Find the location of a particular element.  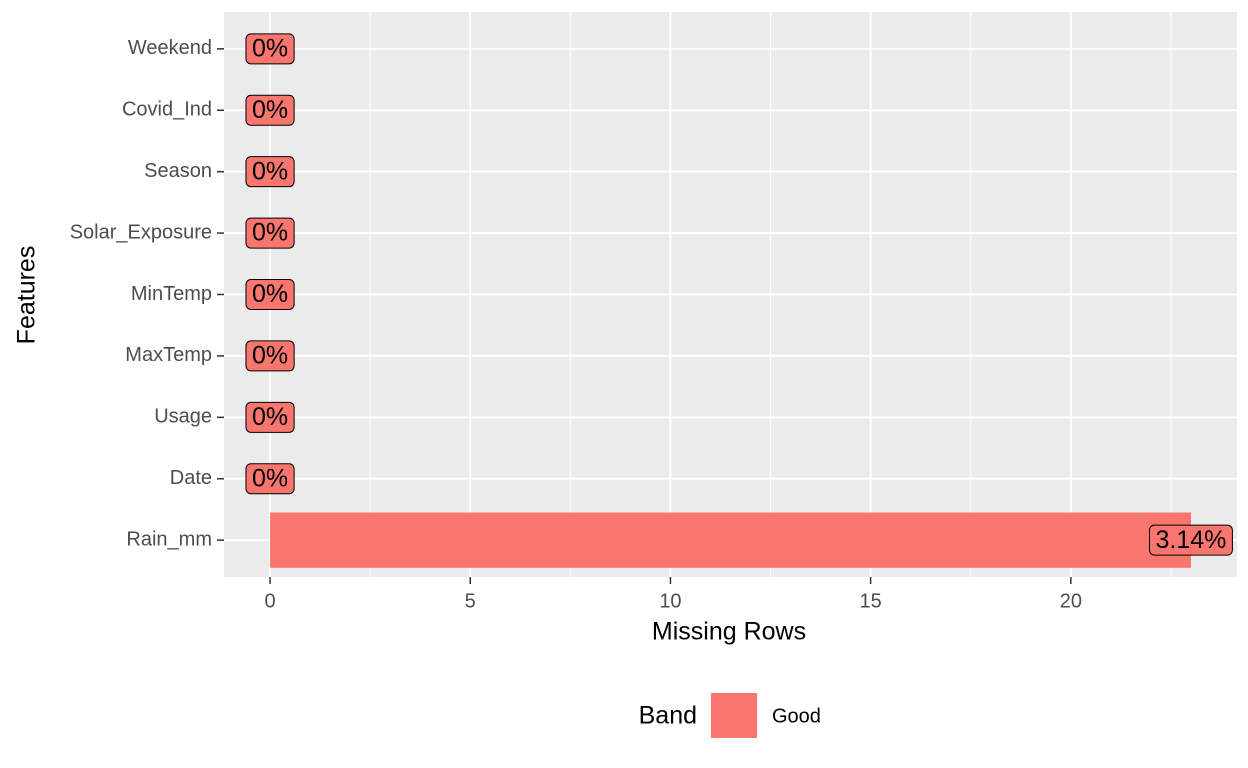

y-axis-title: Features is located at coordinates (27, 295).